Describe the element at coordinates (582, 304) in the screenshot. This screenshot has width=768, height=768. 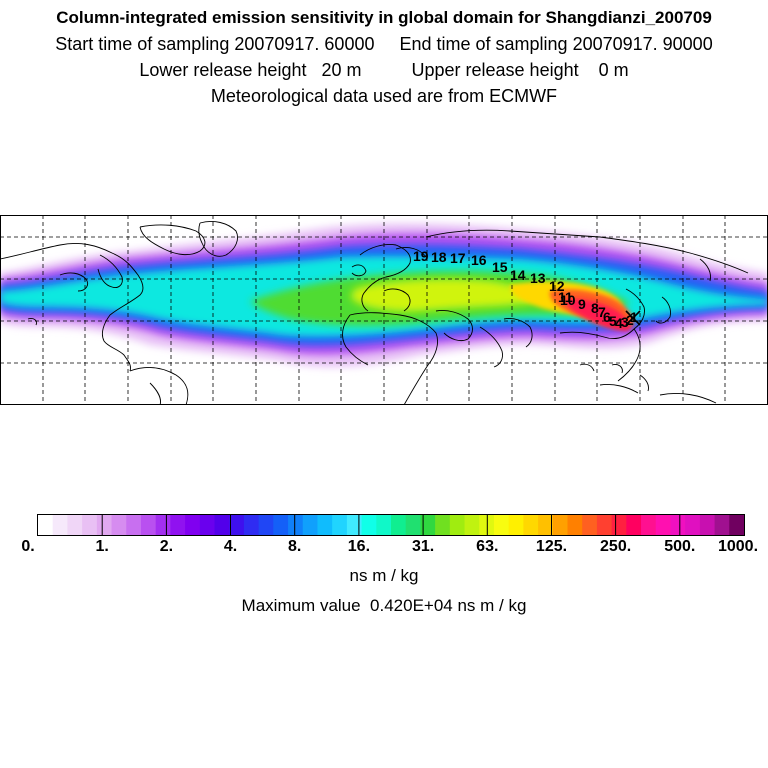
I see `traj-label-9: 9` at that location.